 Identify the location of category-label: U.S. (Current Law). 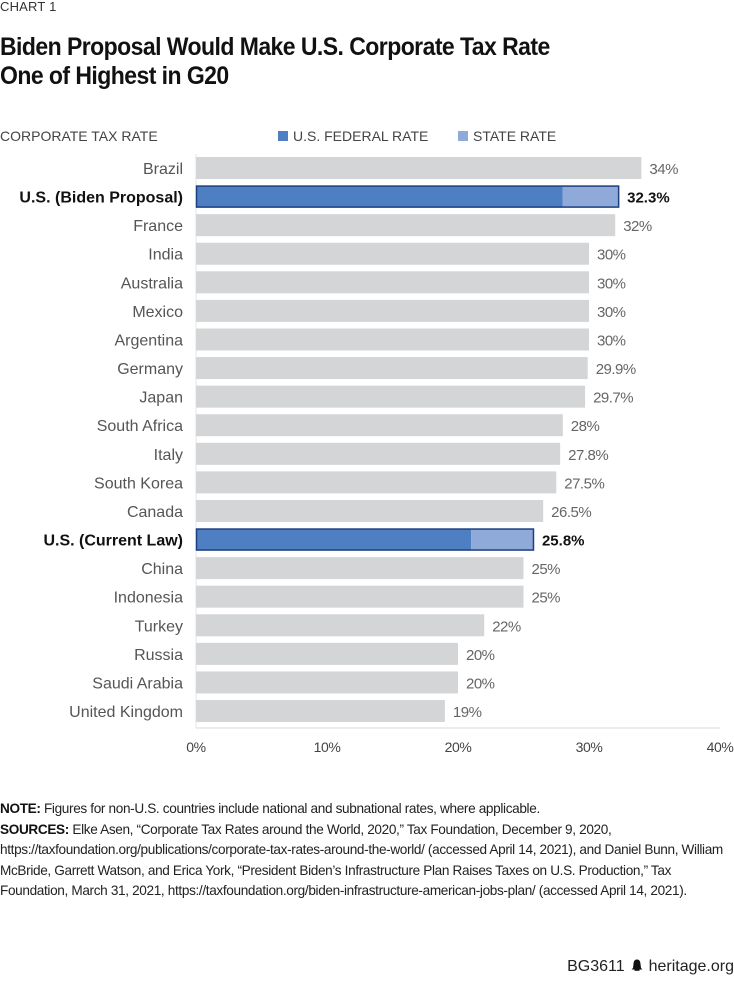
(113, 541).